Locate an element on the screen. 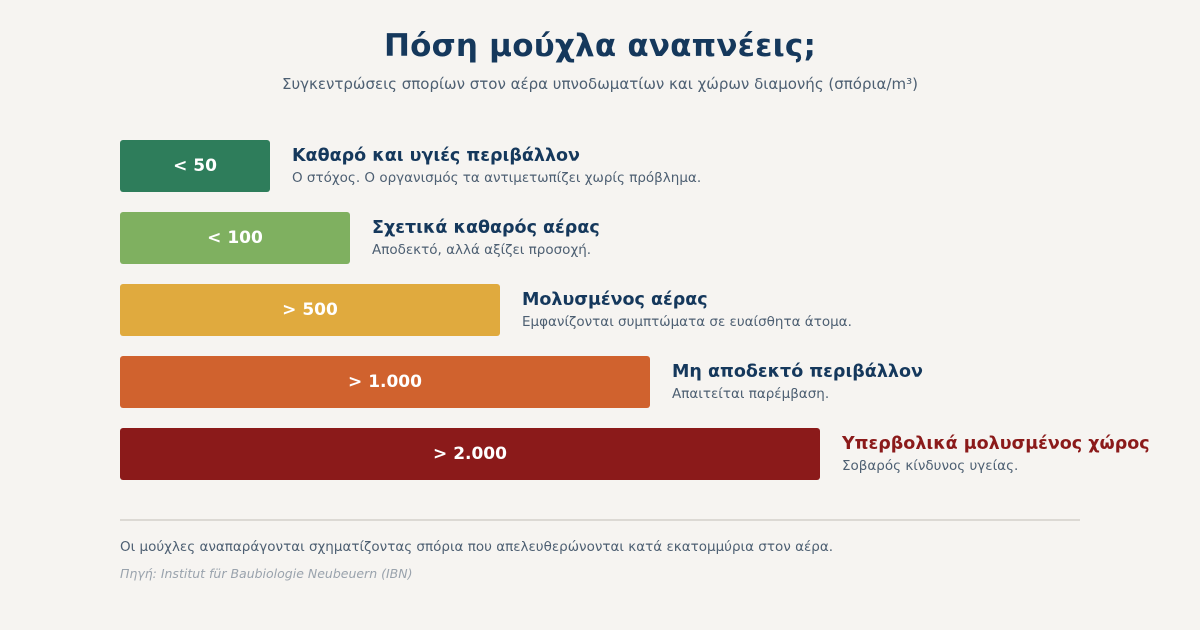 This screenshot has width=1200, height=630. description-title: Καθαρό και υγιές περιβάλλον is located at coordinates (436, 156).